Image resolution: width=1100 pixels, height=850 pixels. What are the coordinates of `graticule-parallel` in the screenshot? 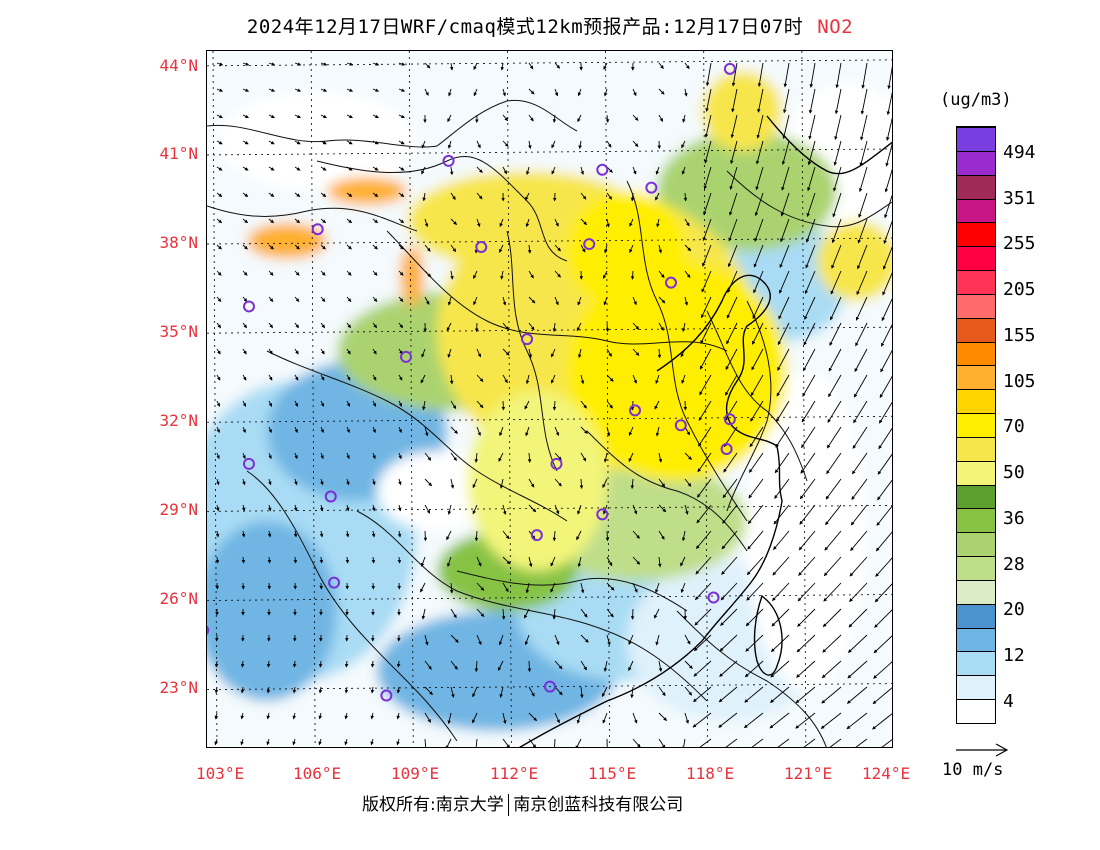 It's located at (549, 63).